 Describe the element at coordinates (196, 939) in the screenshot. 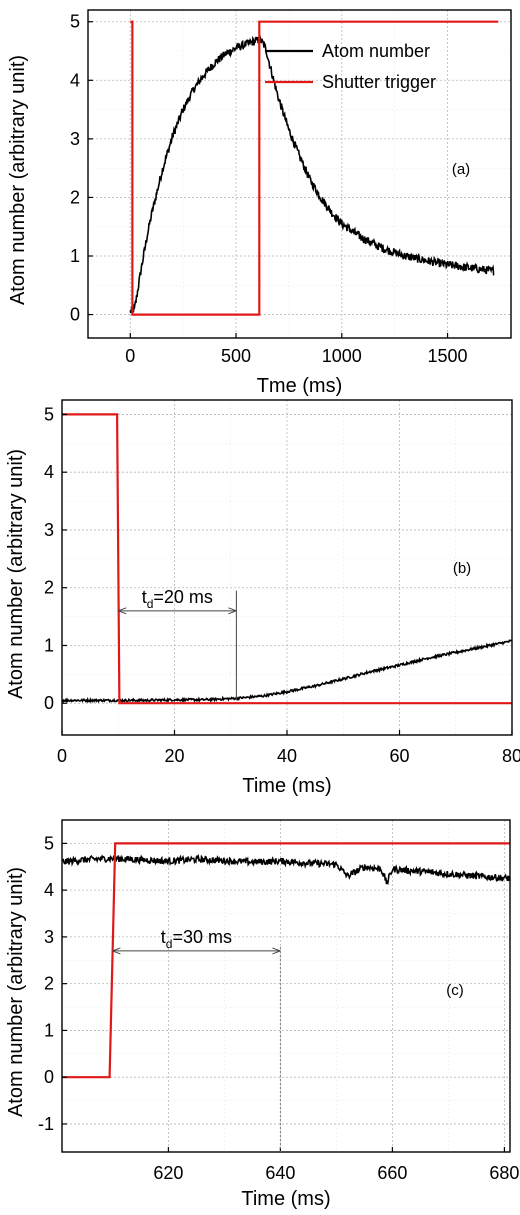

I see `delay-annotation: td=30 ms` at that location.